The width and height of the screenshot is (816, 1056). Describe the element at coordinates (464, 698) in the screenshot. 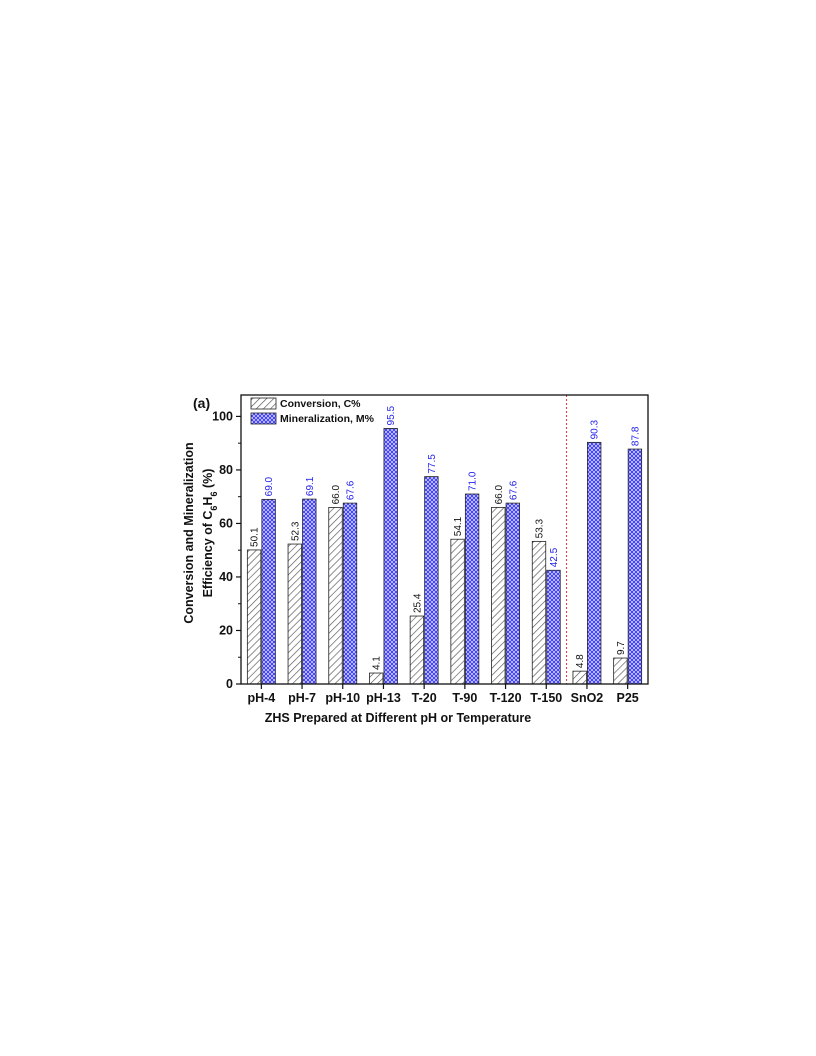

I see `x-tick-label: T-90` at that location.